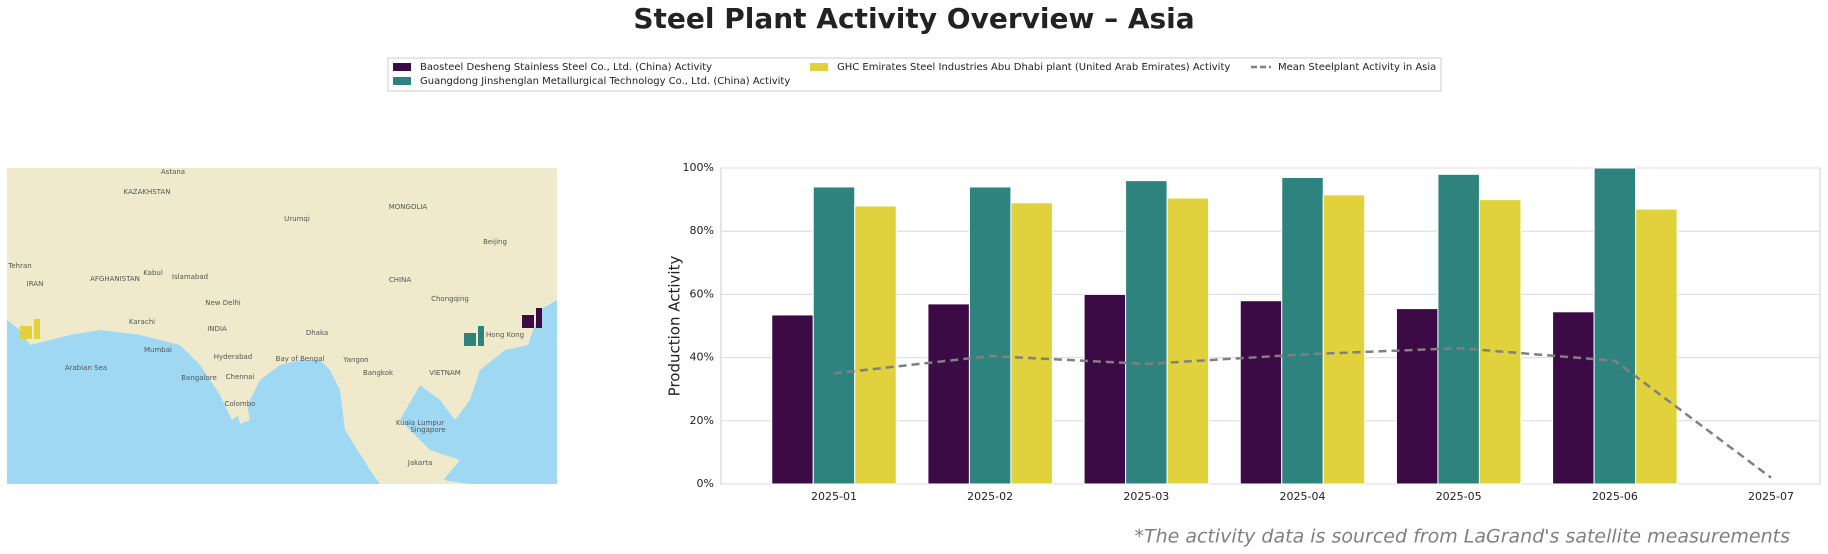 The height and width of the screenshot is (554, 1828). What do you see at coordinates (223, 303) in the screenshot?
I see `map-label: New Delhi` at bounding box center [223, 303].